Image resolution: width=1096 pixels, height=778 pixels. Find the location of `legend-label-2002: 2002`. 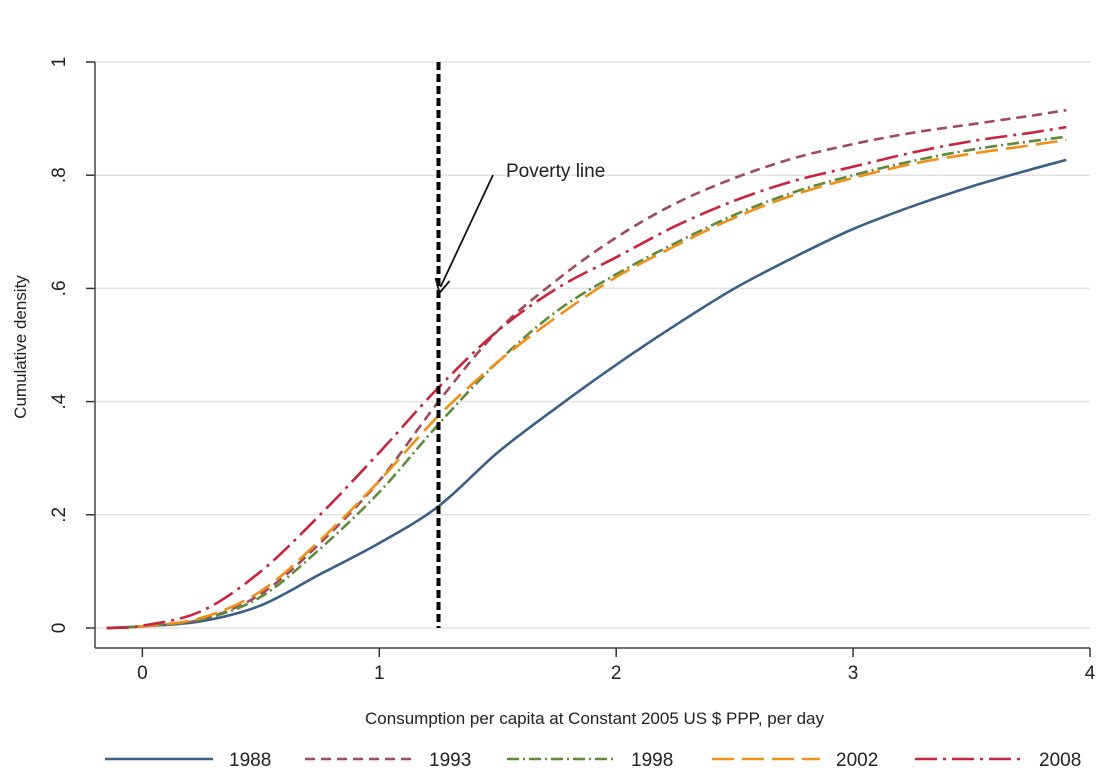

legend-label-2002: 2002 is located at coordinates (857, 760).